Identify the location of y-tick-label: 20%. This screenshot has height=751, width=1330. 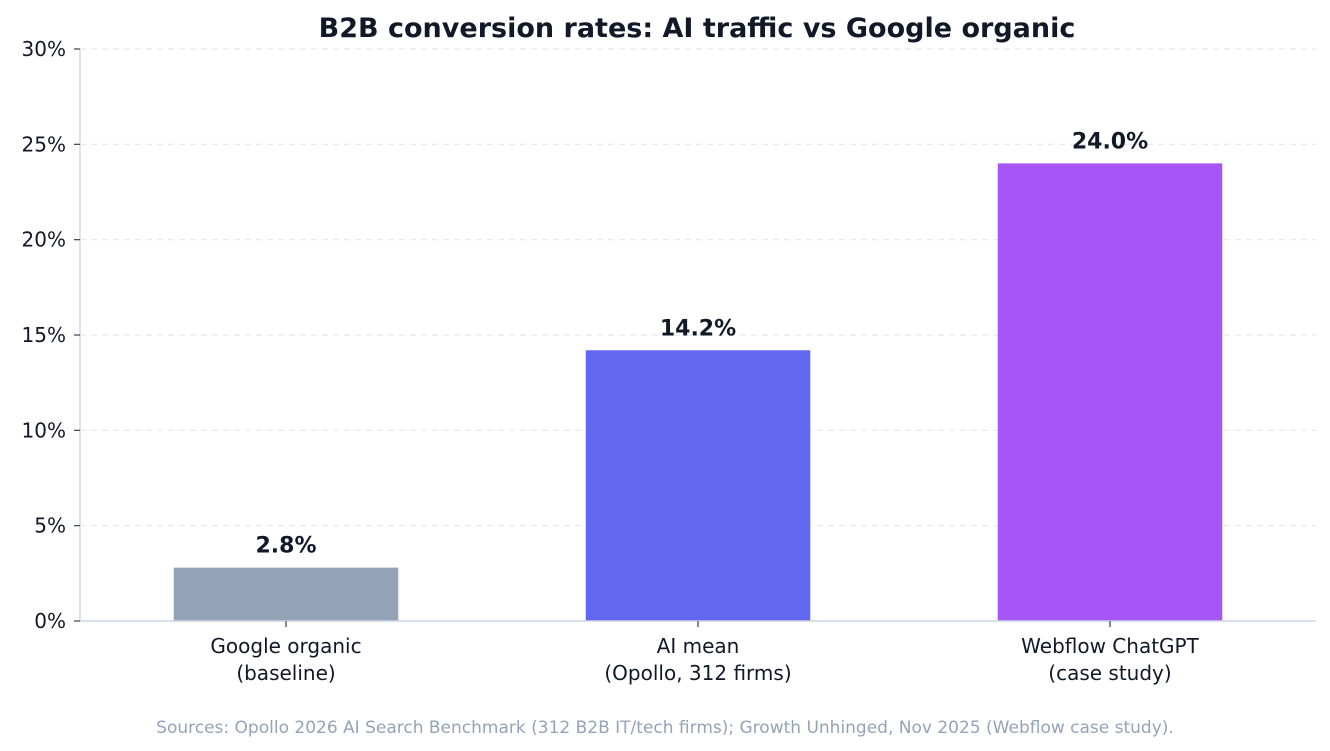
(44, 240).